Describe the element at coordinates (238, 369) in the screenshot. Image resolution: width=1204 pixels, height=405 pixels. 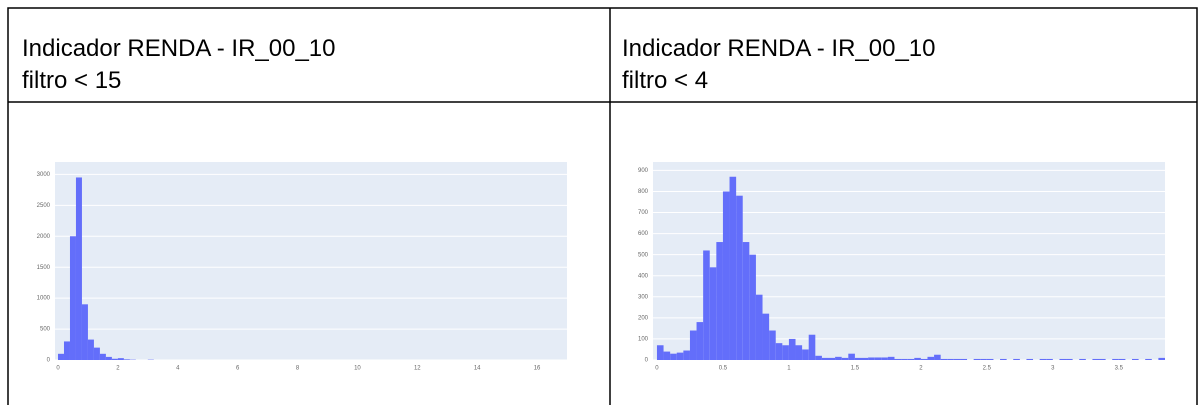
I see `x-tick-label: 6` at that location.